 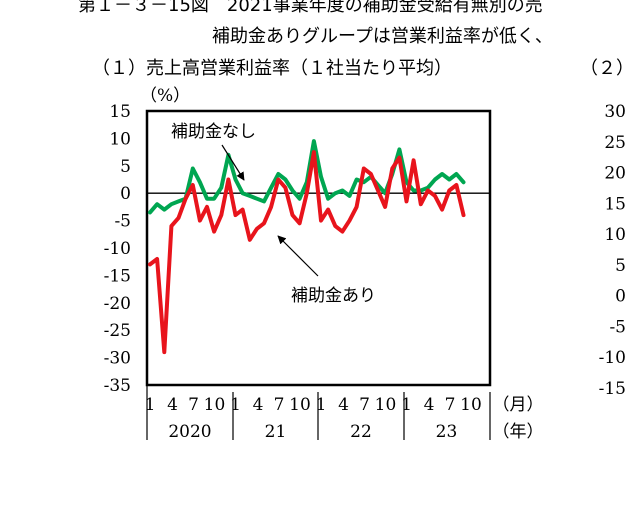 I want to click on y-tick-label: -15, so click(x=117, y=276).